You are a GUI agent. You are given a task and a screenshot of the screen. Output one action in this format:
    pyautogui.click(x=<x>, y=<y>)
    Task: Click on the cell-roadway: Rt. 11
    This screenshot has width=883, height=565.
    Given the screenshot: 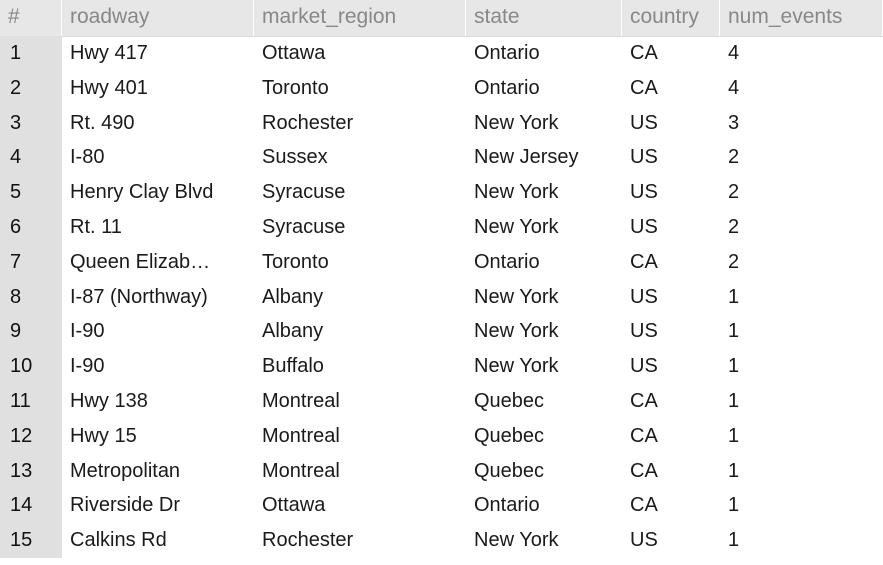 What is the action you would take?
    pyautogui.click(x=96, y=226)
    